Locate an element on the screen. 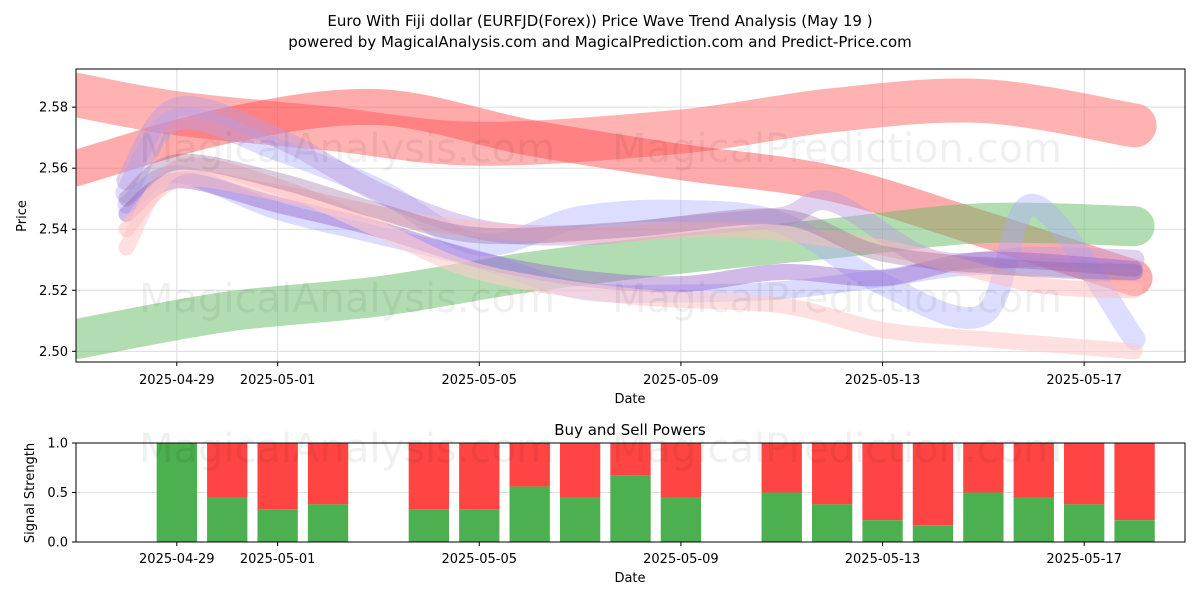 This screenshot has width=1200, height=604. signal-y-axis-label: Signal Strength is located at coordinates (30, 493).